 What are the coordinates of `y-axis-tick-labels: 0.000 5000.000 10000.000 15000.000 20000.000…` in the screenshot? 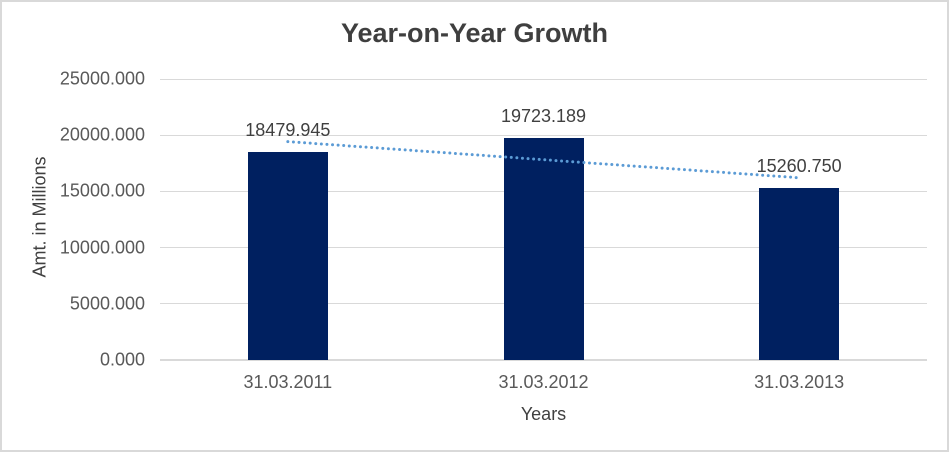 It's located at (73, 219).